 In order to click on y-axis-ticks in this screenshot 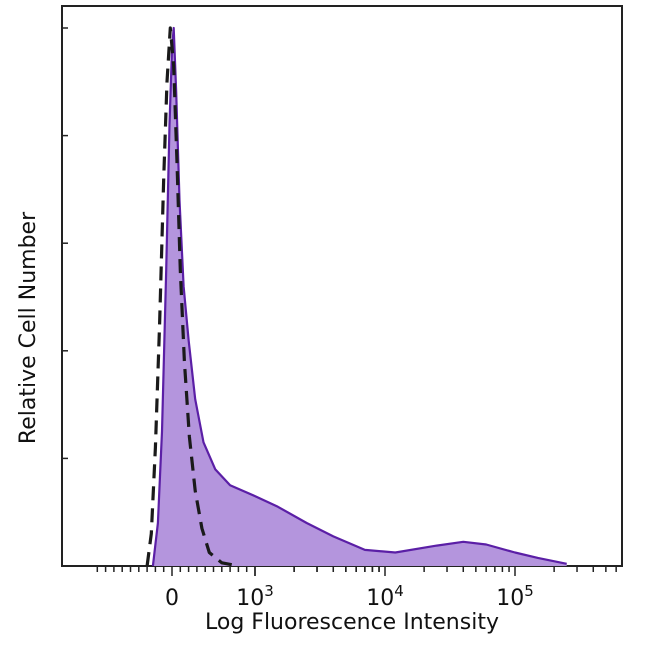, I will do `click(65, 243)`.